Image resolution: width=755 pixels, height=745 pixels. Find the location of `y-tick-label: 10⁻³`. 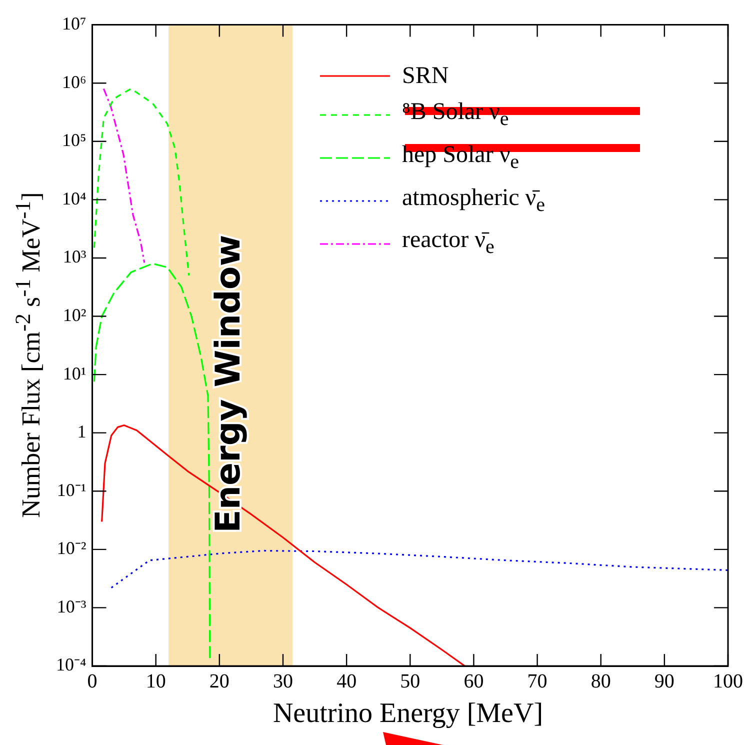

y-tick-label: 10⁻³ is located at coordinates (71, 606).